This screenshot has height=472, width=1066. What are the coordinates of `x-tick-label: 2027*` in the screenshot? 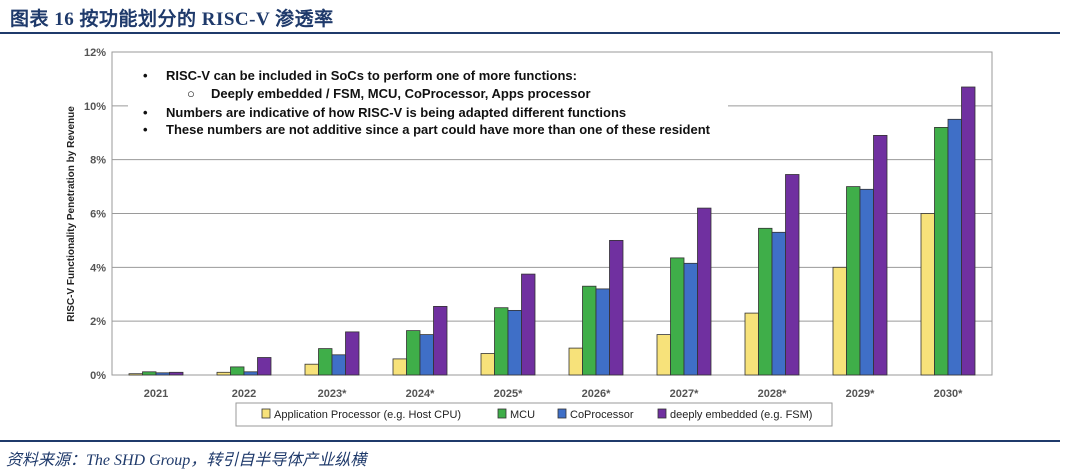 It's located at (684, 394).